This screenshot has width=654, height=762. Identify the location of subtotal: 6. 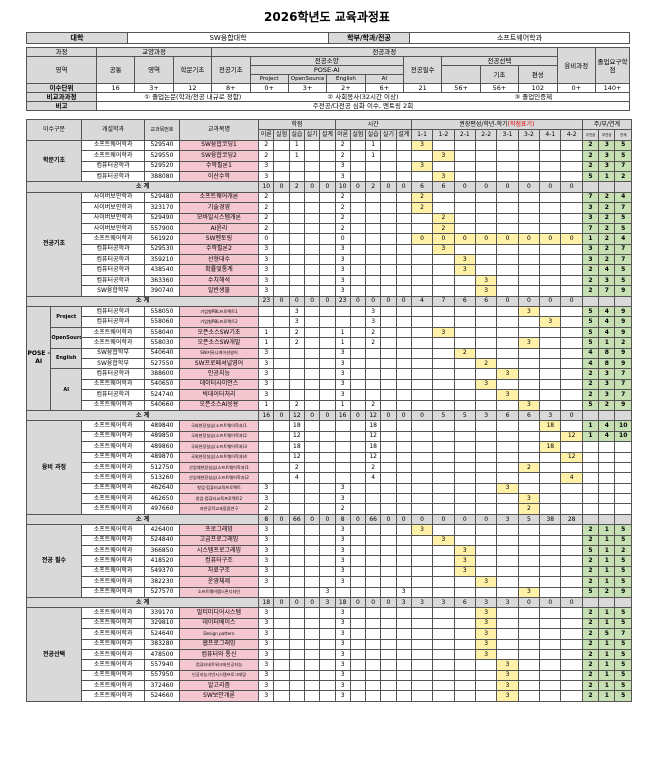
(422, 187).